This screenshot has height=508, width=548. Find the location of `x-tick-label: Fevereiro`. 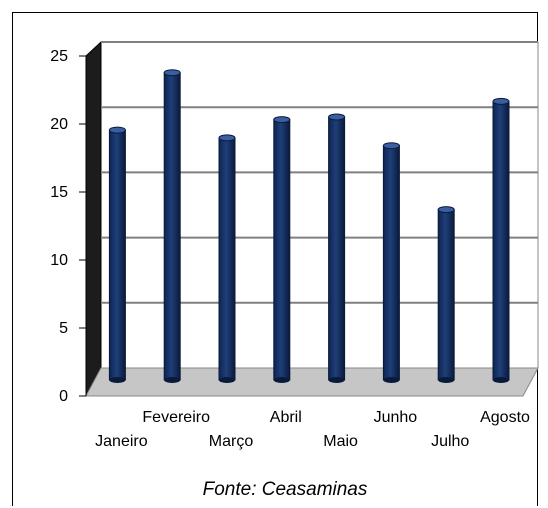

x-tick-label: Fevereiro is located at coordinates (176, 417).